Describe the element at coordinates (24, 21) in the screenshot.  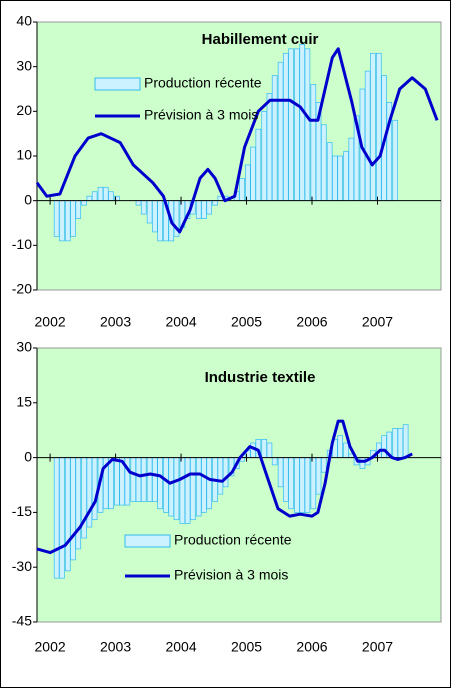
I see `y-tick-label: 40` at that location.